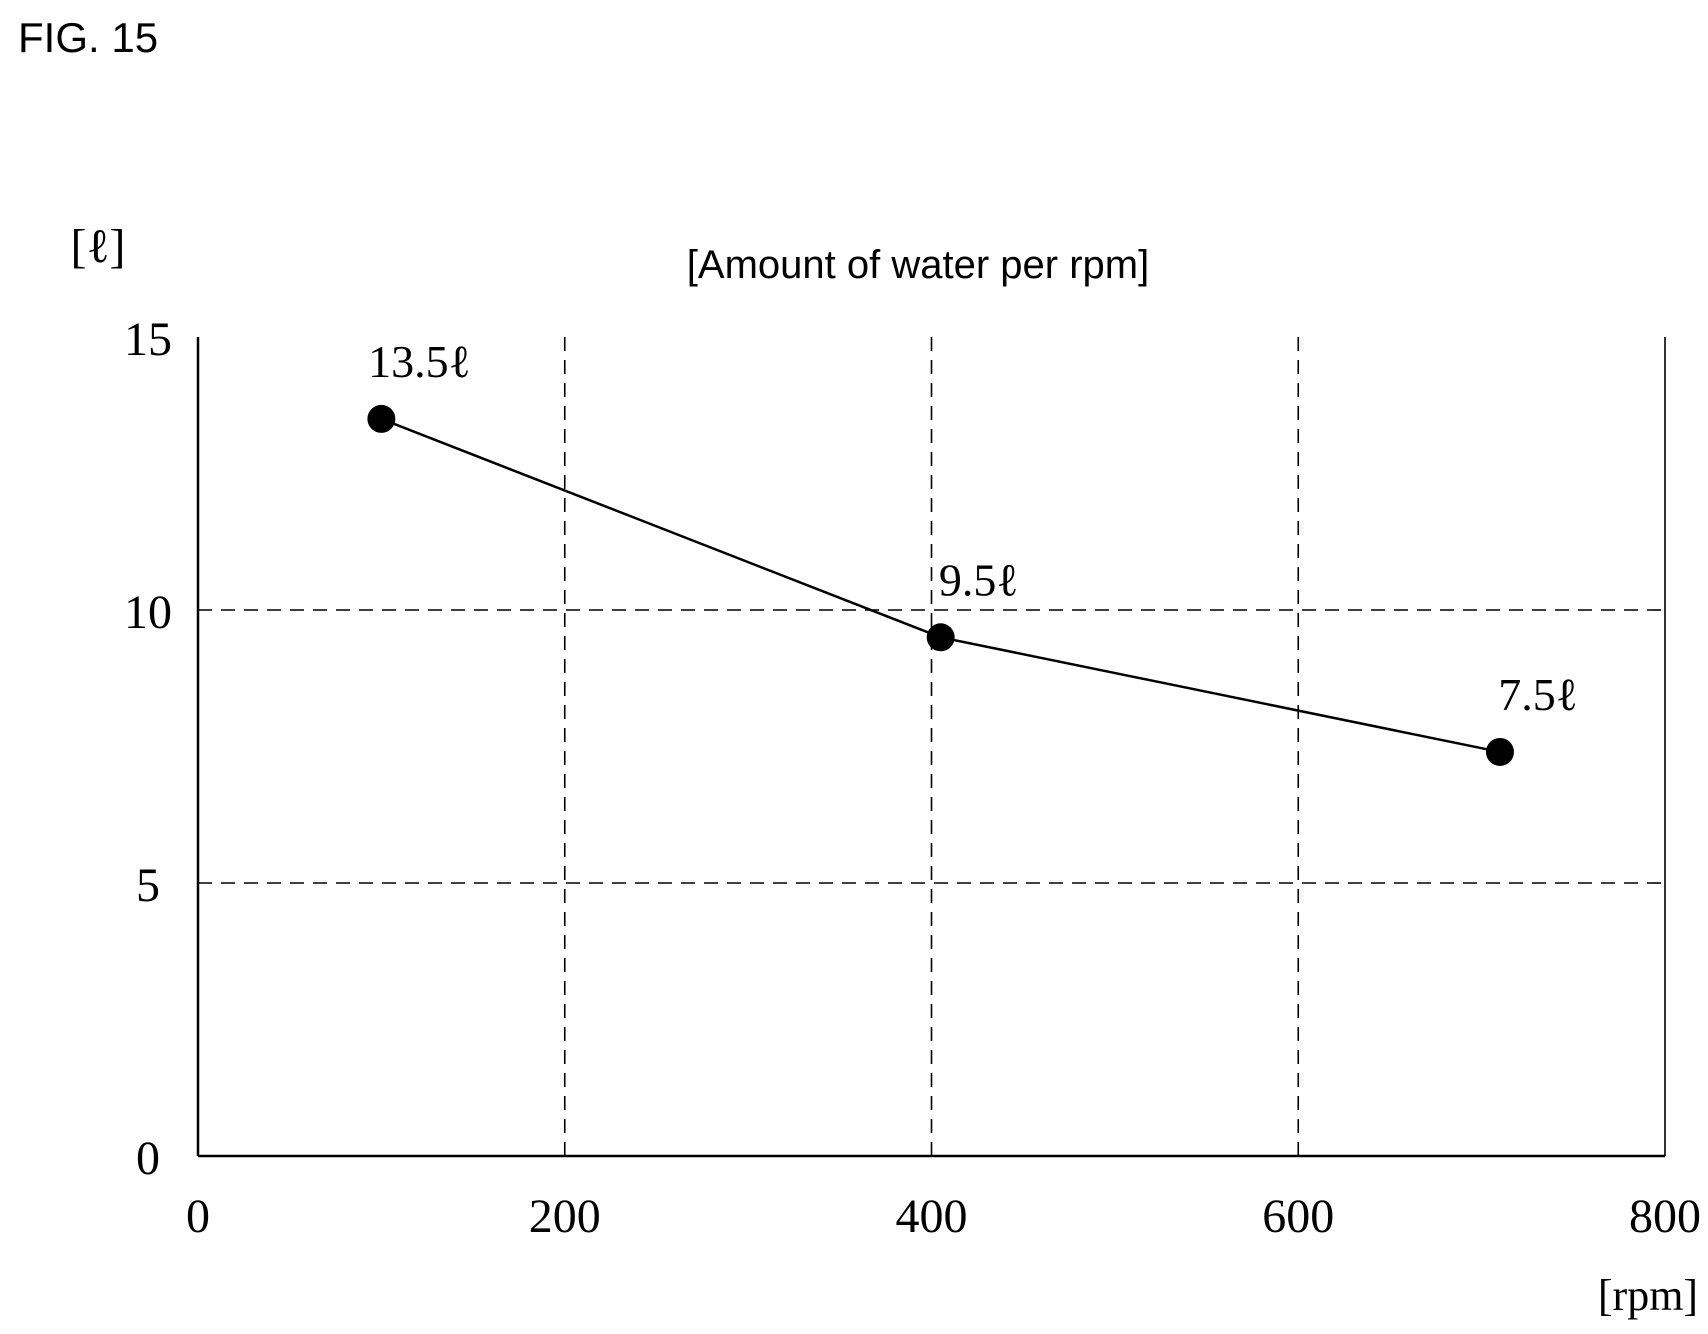  Describe the element at coordinates (148, 612) in the screenshot. I see `y-tick-label-10: 10` at that location.